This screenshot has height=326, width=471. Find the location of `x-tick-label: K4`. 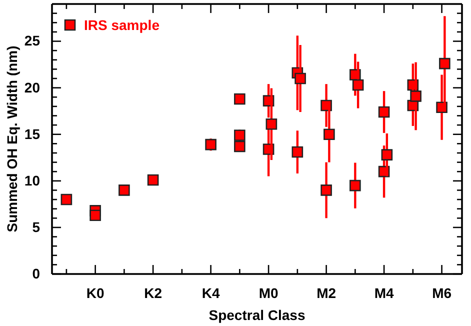

x-tick-label: K4 is located at coordinates (211, 292).